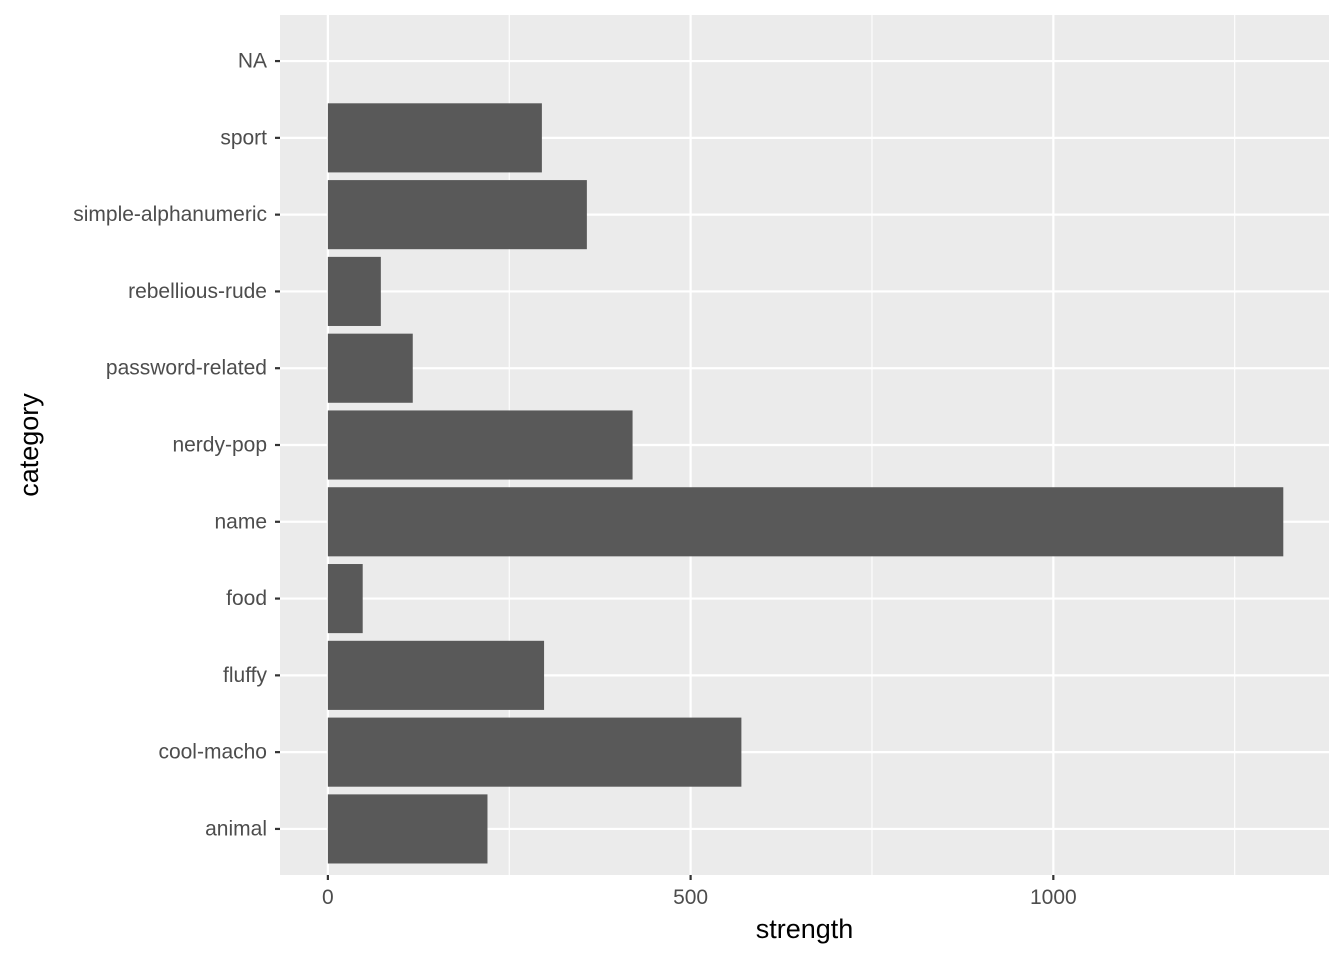 The image size is (1344, 960). What do you see at coordinates (436, 675) in the screenshot?
I see `bar-fluffy` at bounding box center [436, 675].